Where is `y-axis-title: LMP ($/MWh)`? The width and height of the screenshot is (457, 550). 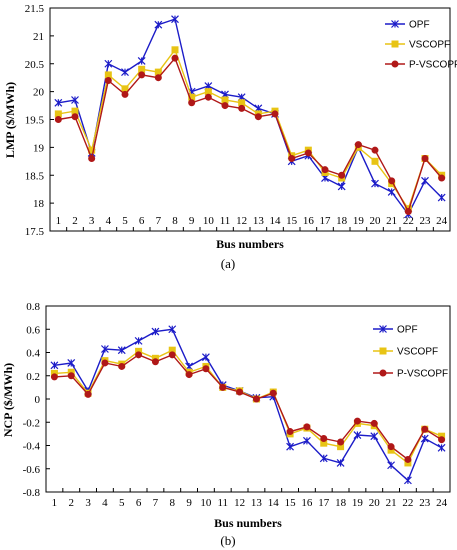 y-axis-title: LMP ($/MWh) is located at coordinates (10, 120).